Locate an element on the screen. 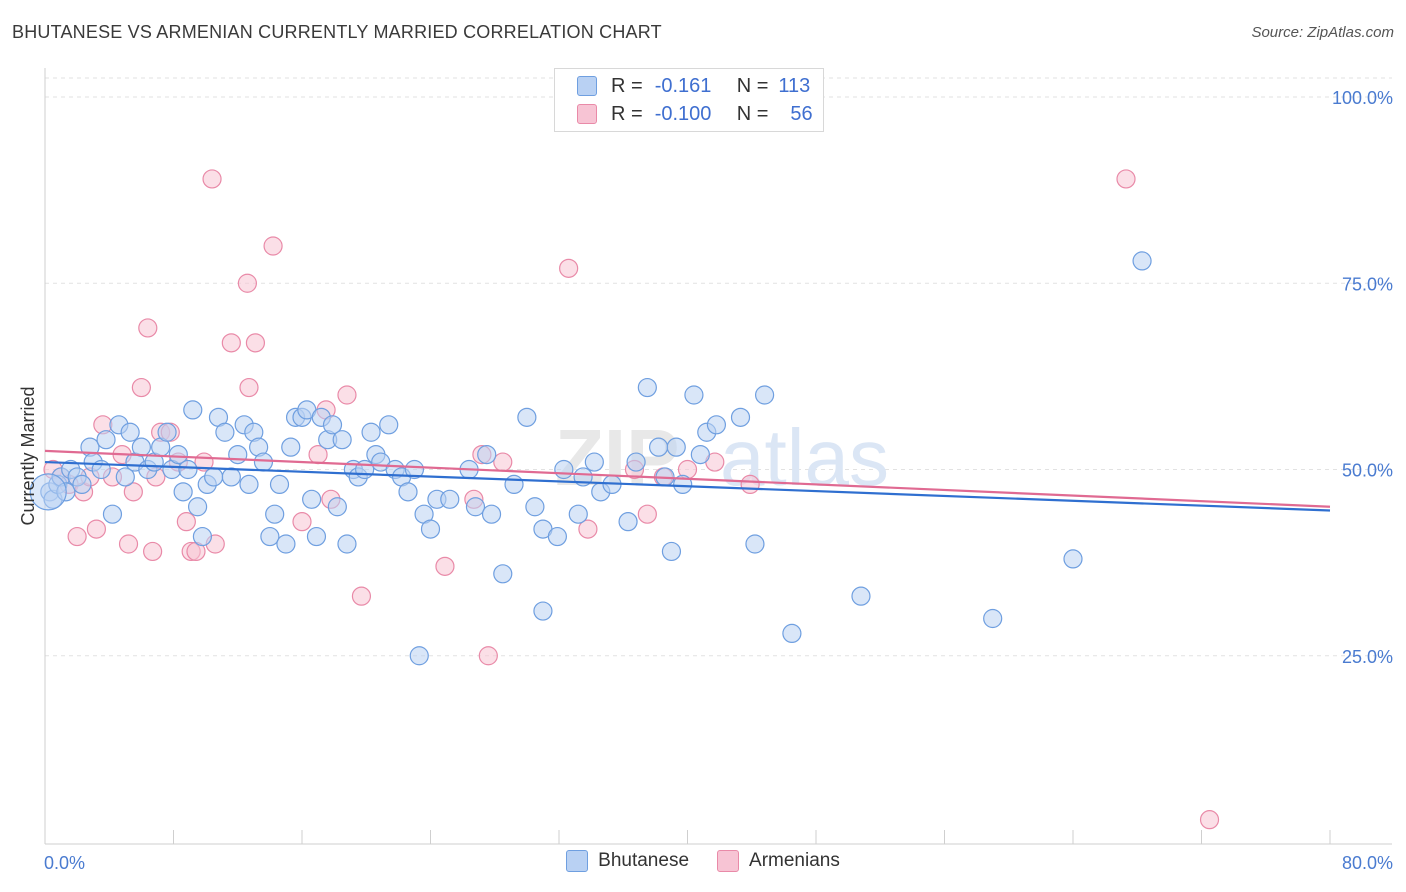  y-tick-label: 25.0% is located at coordinates (1367, 657).